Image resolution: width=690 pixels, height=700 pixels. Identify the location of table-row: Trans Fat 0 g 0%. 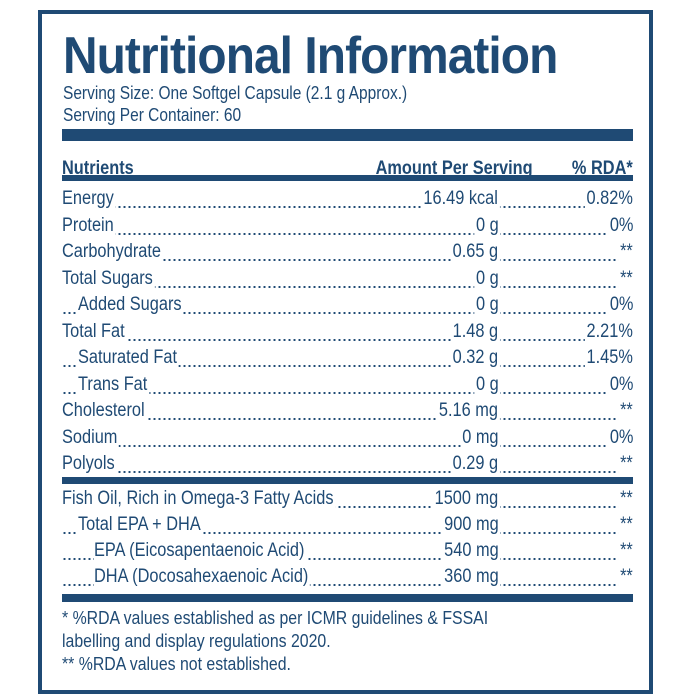
(347, 384).